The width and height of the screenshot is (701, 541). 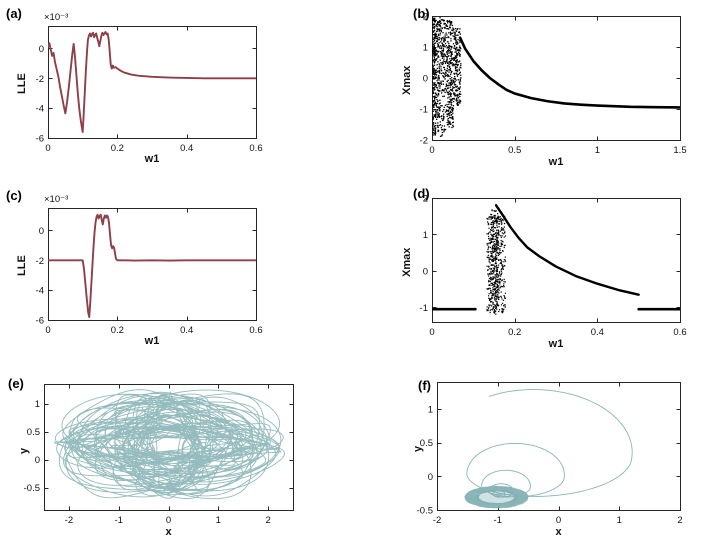 I want to click on panel-a-exponent-note: ×10⁻³, so click(x=56, y=17).